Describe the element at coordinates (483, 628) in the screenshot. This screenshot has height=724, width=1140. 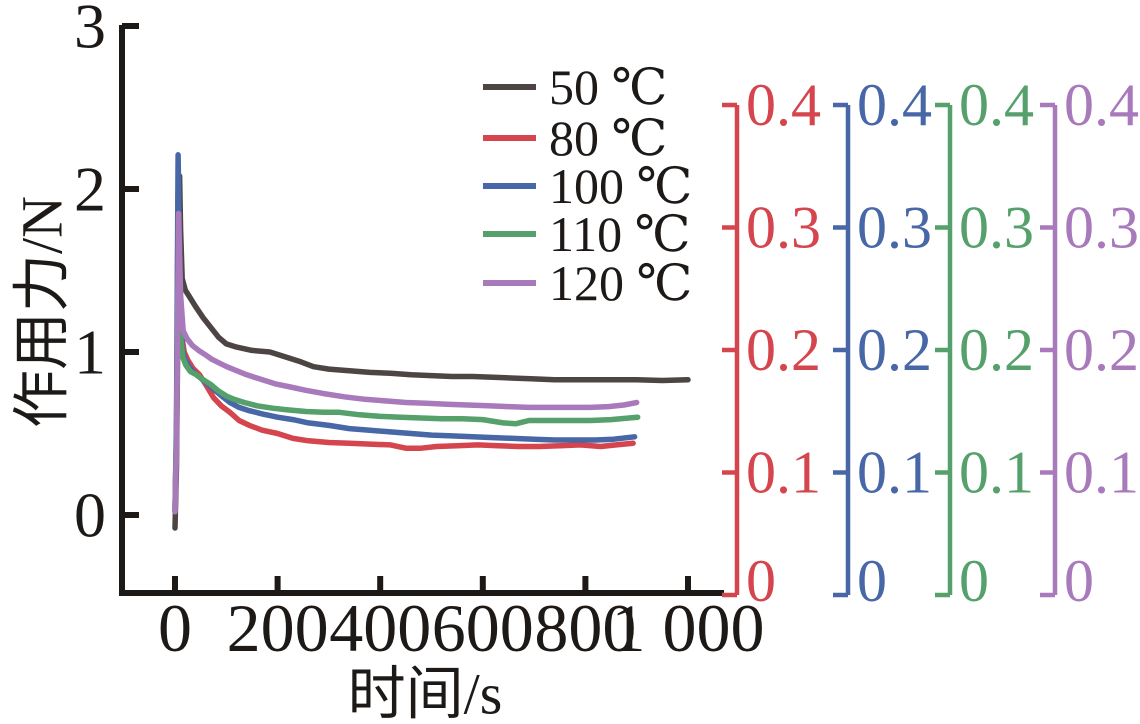
I see `x-tick-label: 600` at that location.